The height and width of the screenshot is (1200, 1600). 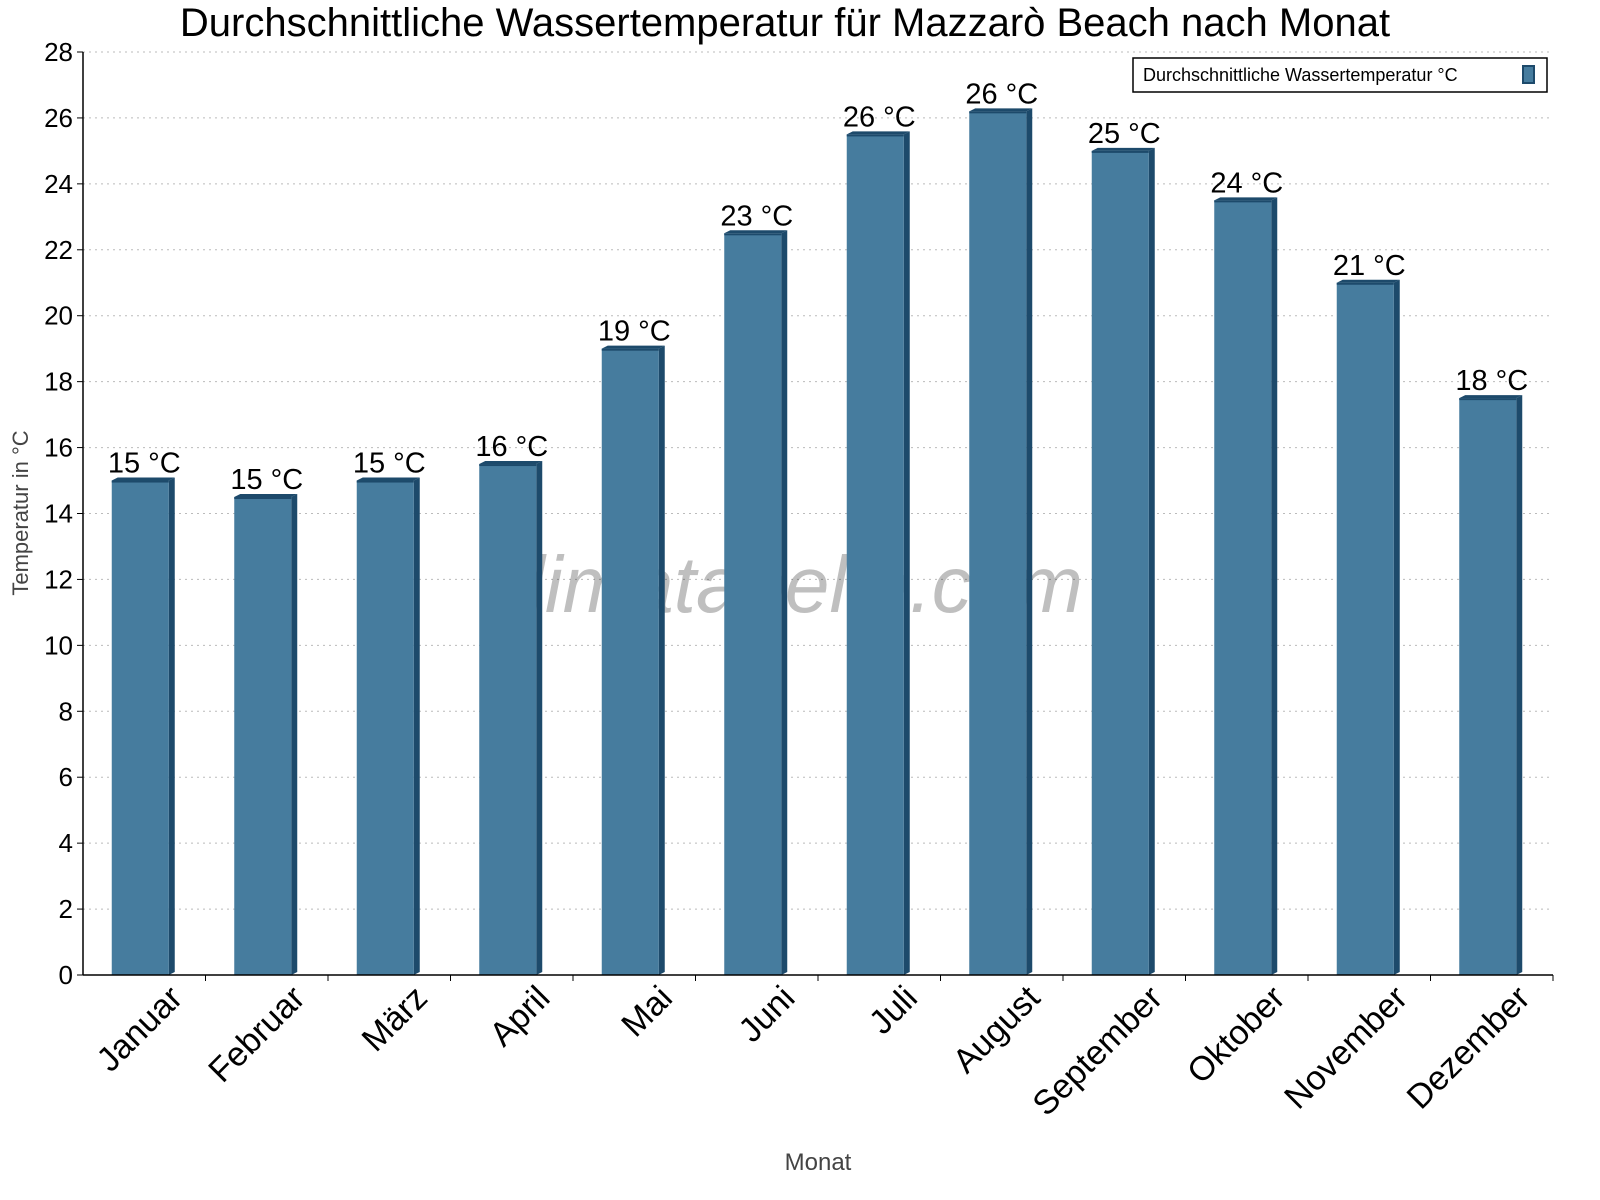 I want to click on data-label: 18 °C, so click(x=1491, y=381).